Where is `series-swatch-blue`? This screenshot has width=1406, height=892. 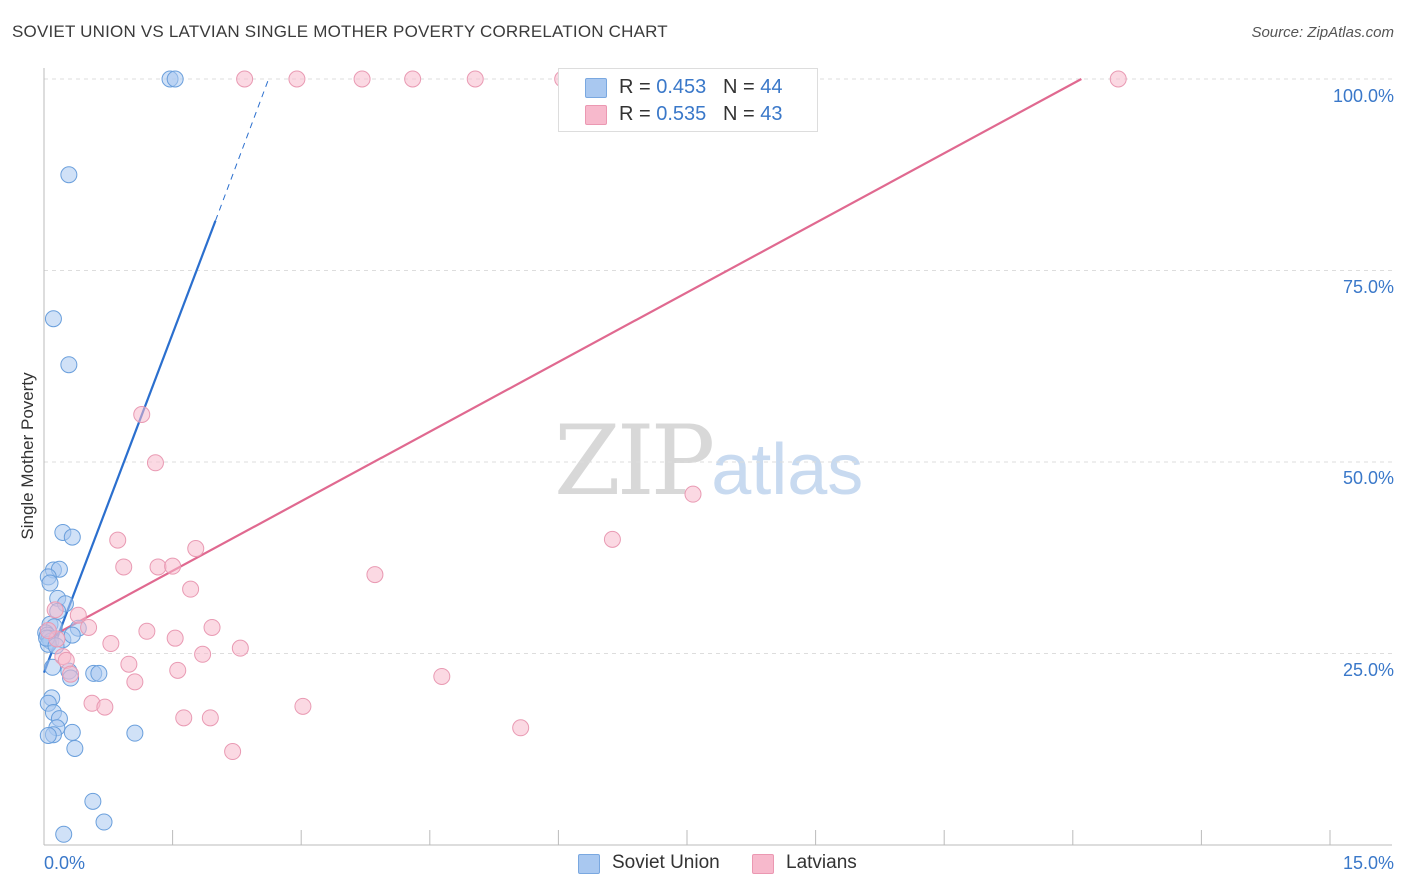 series-swatch-blue is located at coordinates (589, 864).